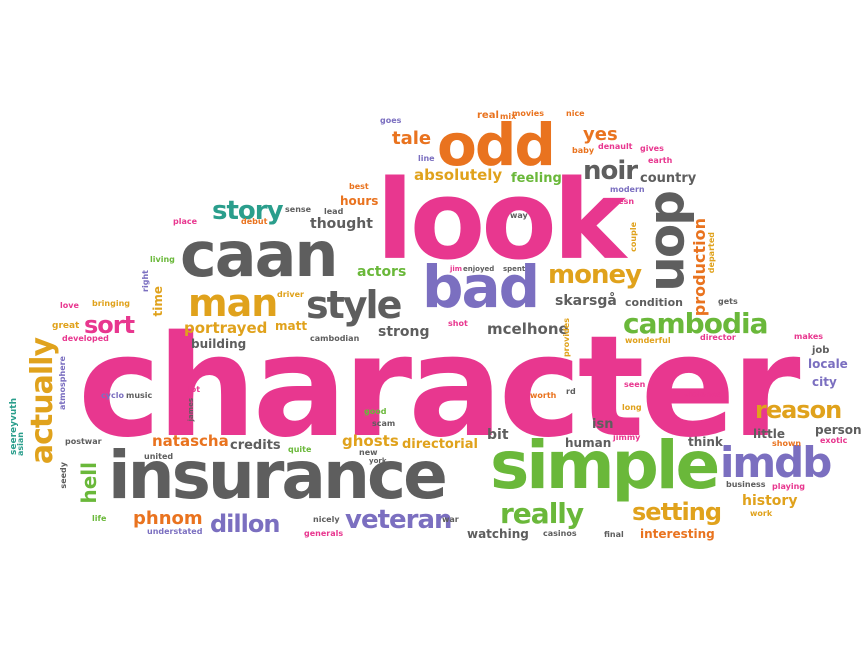 This screenshot has width=864, height=648. I want to click on word-violence: violence, so click(703, 394).